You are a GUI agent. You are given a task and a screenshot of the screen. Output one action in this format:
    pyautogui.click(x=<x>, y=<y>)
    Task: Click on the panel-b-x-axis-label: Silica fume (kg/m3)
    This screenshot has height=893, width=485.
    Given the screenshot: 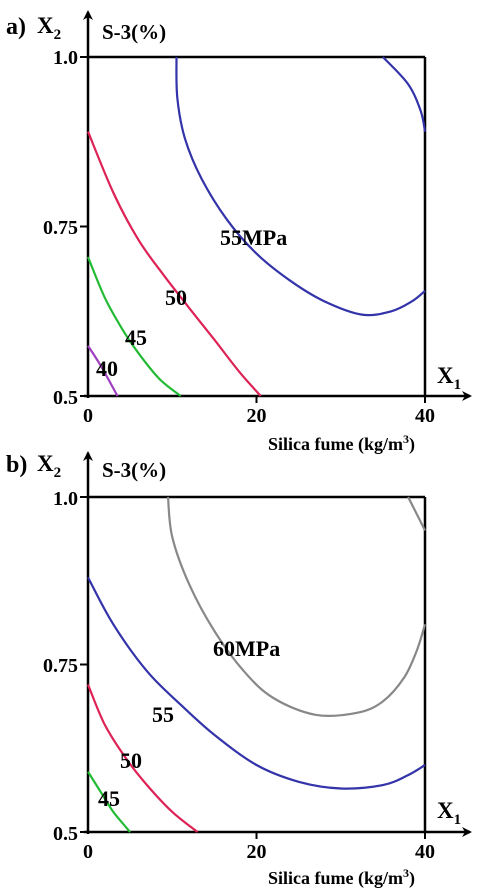 What is the action you would take?
    pyautogui.click(x=341, y=877)
    